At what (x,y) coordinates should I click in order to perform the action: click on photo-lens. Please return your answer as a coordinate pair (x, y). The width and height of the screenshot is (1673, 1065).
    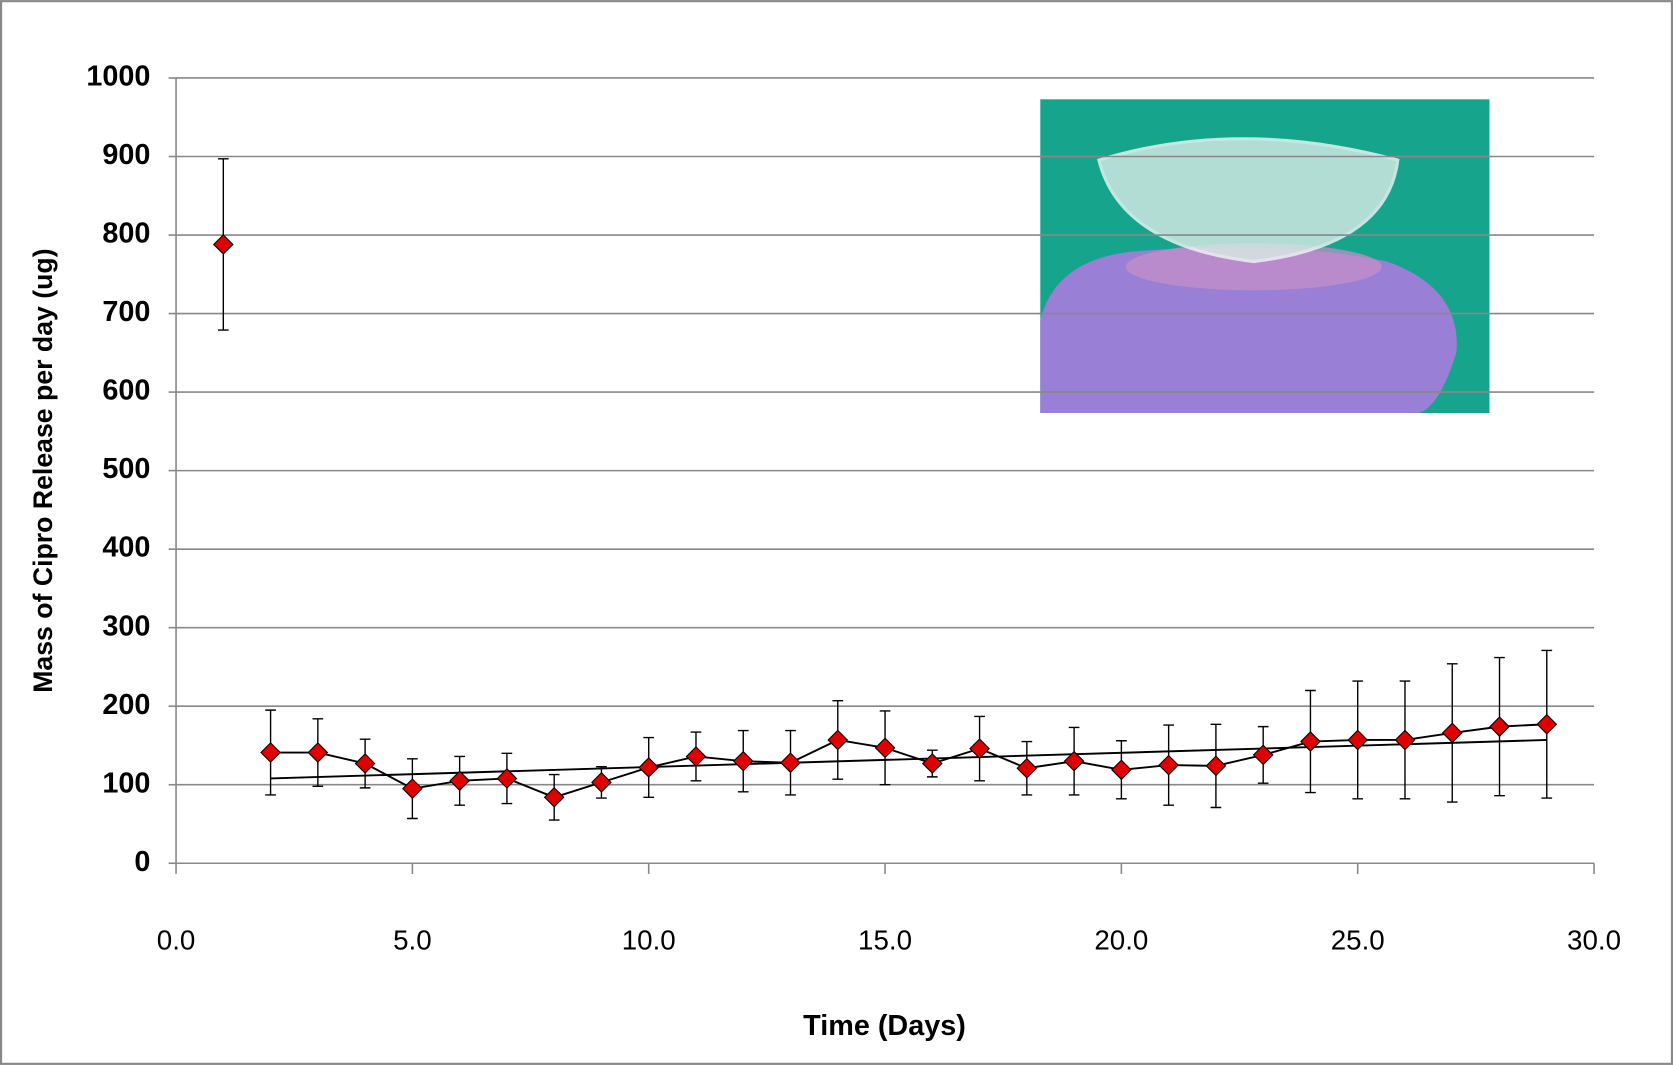
    Looking at the image, I should click on (1248, 200).